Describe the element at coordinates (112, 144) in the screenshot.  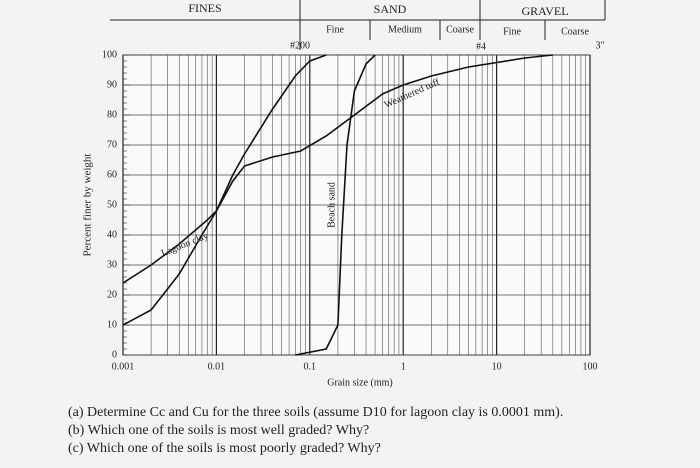
I see `y-tick-label: 70` at that location.